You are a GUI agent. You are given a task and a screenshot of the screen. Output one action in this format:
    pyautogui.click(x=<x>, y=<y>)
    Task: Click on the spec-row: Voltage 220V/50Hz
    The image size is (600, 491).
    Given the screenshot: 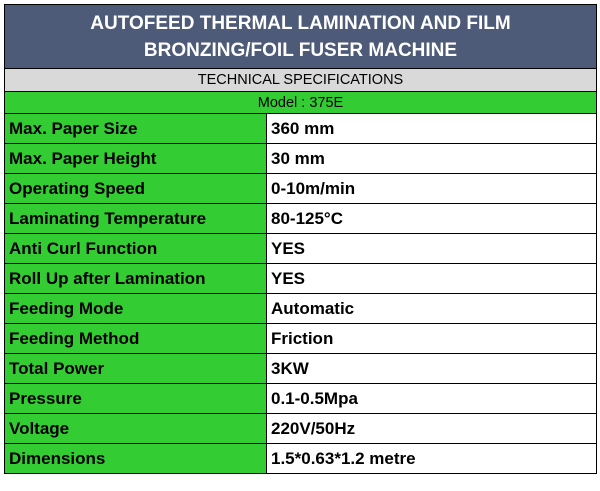 What is the action you would take?
    pyautogui.click(x=300, y=428)
    